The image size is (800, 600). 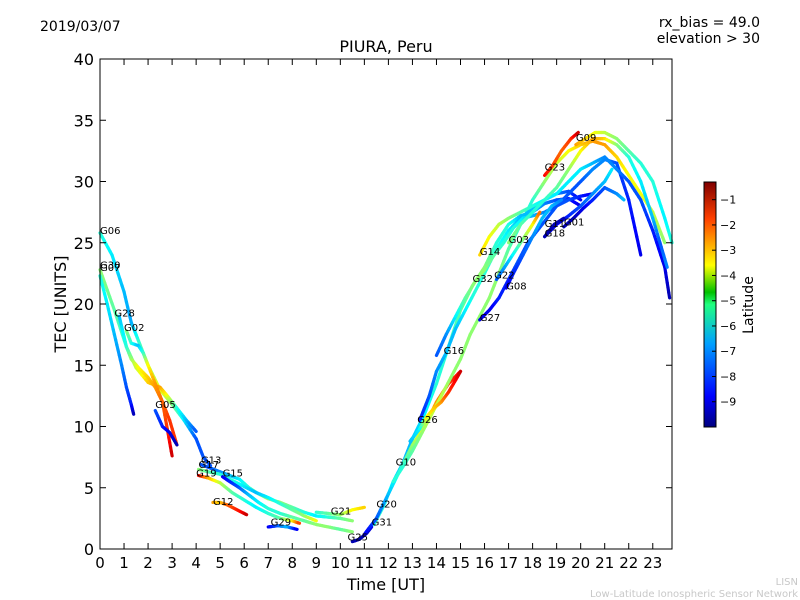 What do you see at coordinates (206, 474) in the screenshot?
I see `sat-label-g19: G19` at bounding box center [206, 474].